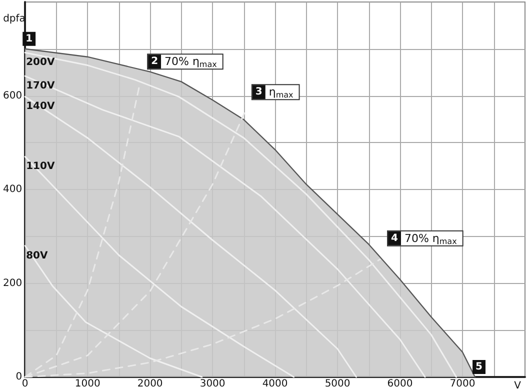 Image resolution: width=530 pixels, height=391 pixels. I want to click on y-tick-label: 400, so click(12, 189).